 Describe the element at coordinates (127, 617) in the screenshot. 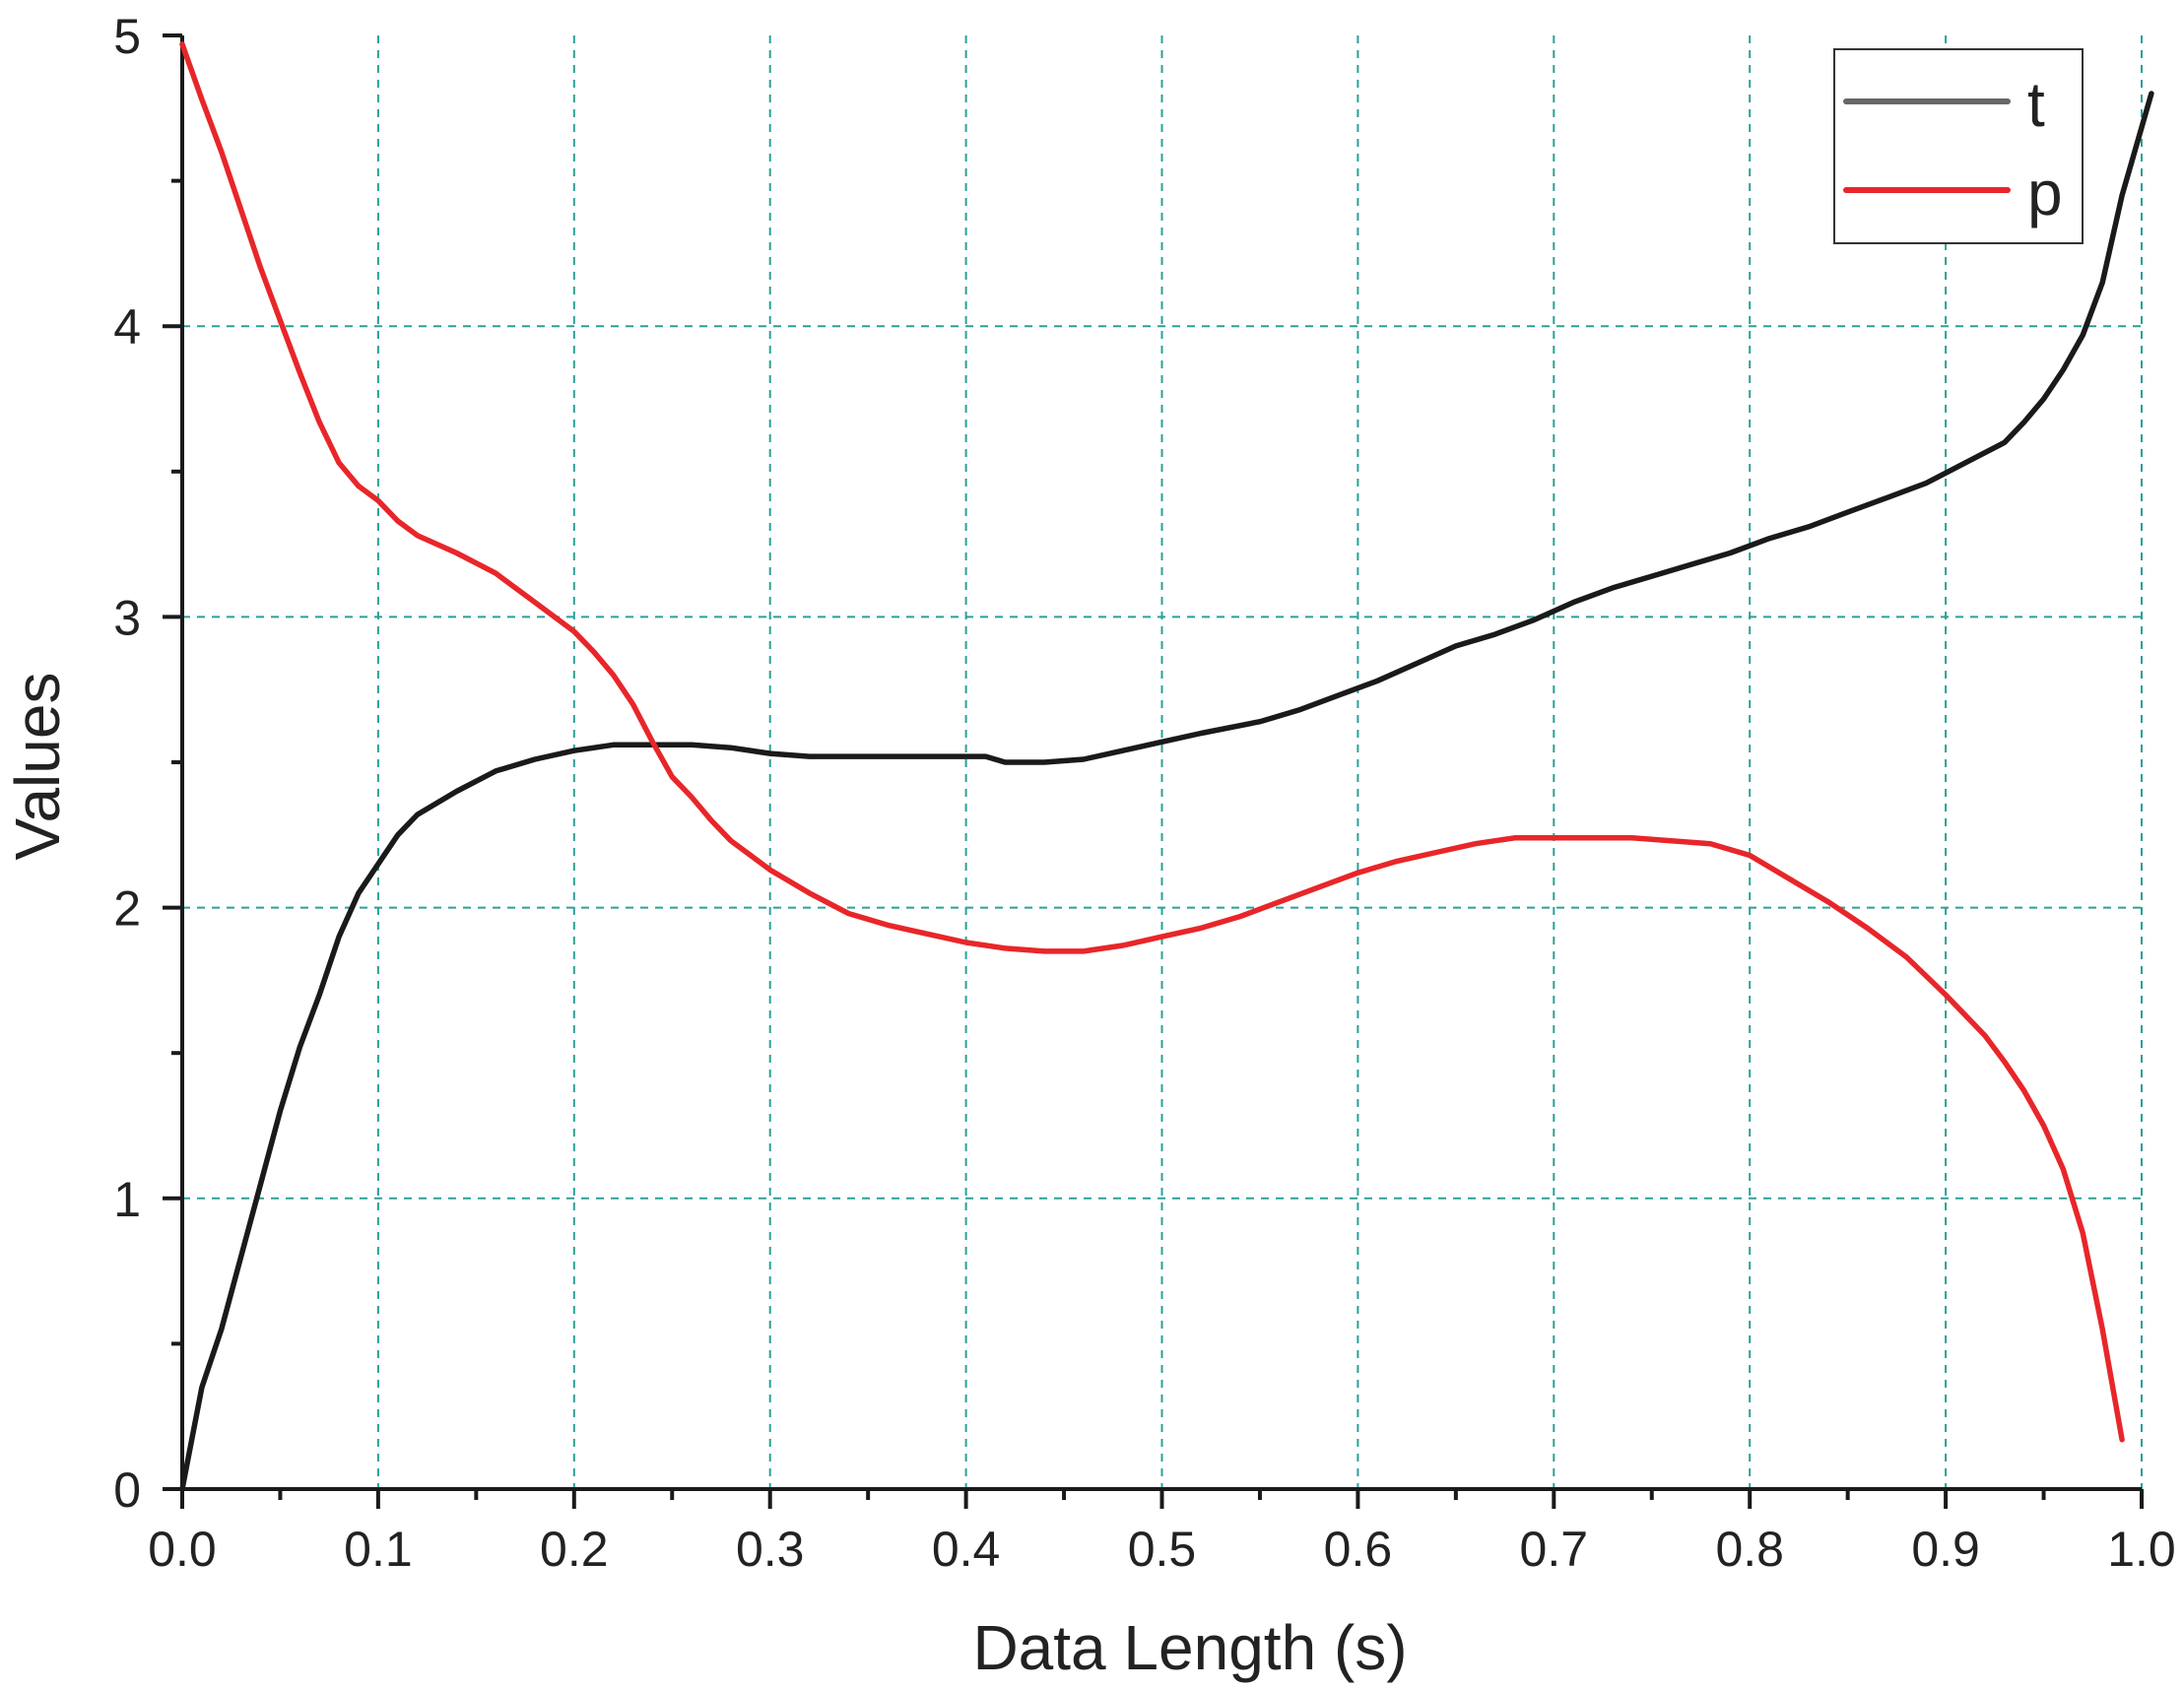

I see `y-tick-label: 3` at that location.